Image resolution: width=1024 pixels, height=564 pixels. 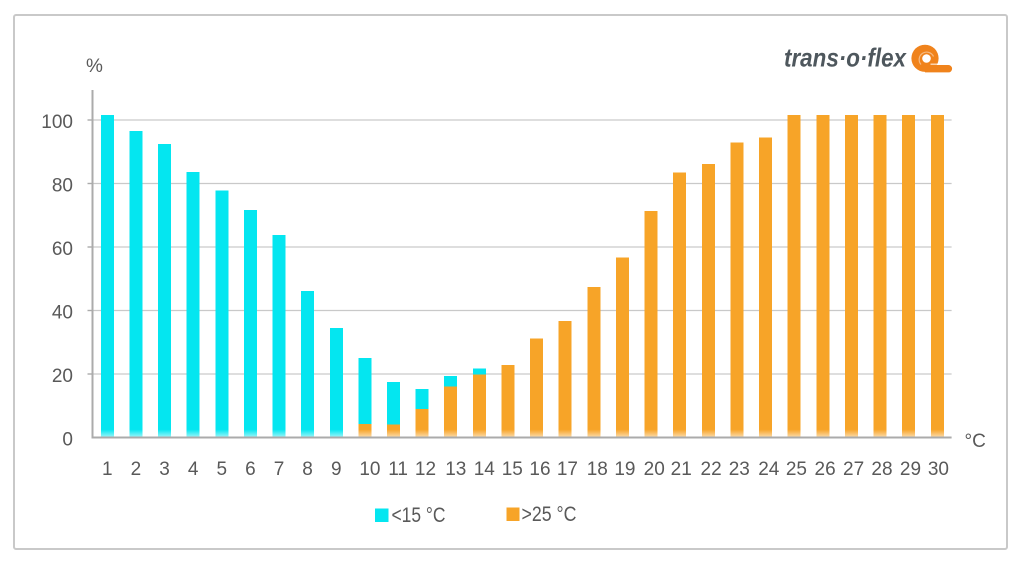 What do you see at coordinates (67, 440) in the screenshot?
I see `svg-text: 0` at bounding box center [67, 440].